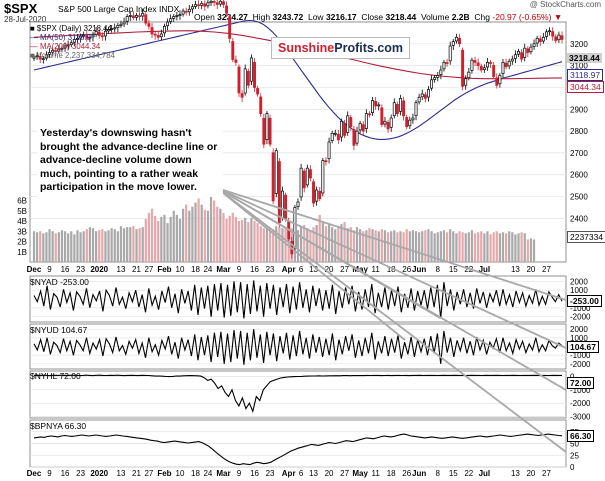 This screenshot has height=481, width=605. Describe the element at coordinates (572, 376) in the screenshot. I see `nyhl-tick-label: 0` at that location.